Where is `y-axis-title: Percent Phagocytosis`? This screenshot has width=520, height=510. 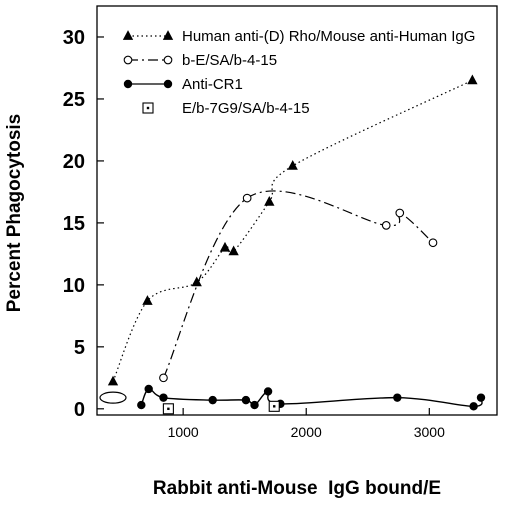
y-axis-title: Percent Phagocytosis is located at coordinates (14, 213).